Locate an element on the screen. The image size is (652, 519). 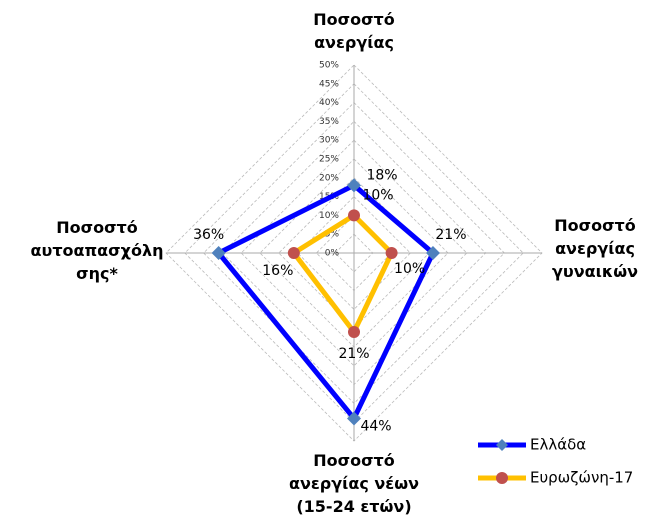
category-label: Ποσοστό αυτοαπασχόλη σης* is located at coordinates (97, 250).